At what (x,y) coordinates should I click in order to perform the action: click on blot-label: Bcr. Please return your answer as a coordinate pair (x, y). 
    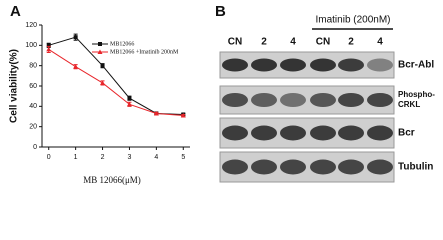
    Looking at the image, I should click on (406, 133).